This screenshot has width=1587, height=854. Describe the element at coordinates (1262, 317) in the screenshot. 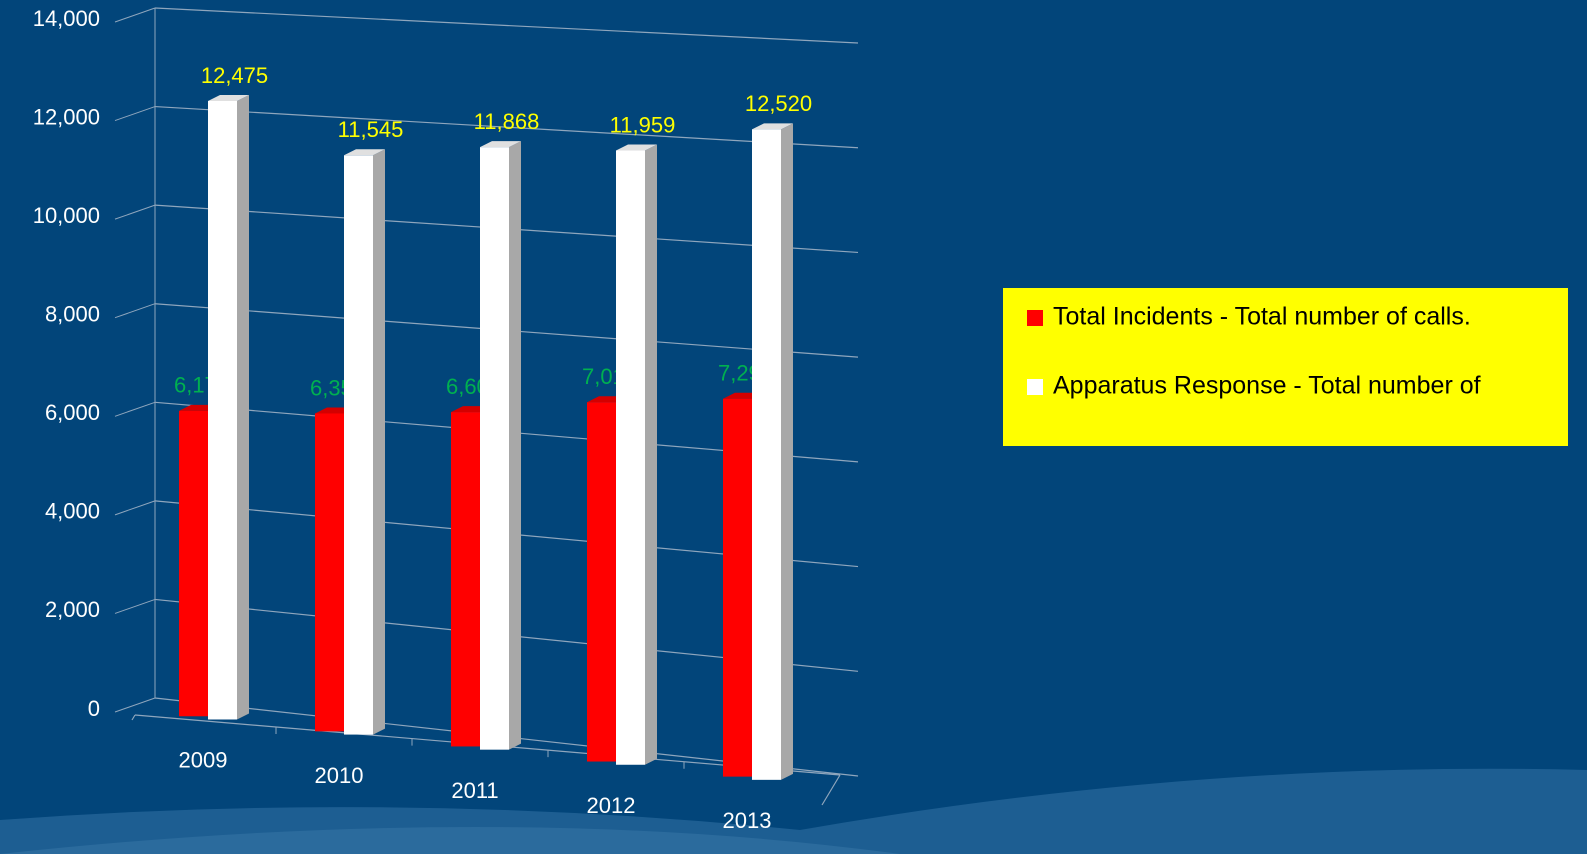

I see `legend-label: Total Incidents - Total number of calls.` at that location.